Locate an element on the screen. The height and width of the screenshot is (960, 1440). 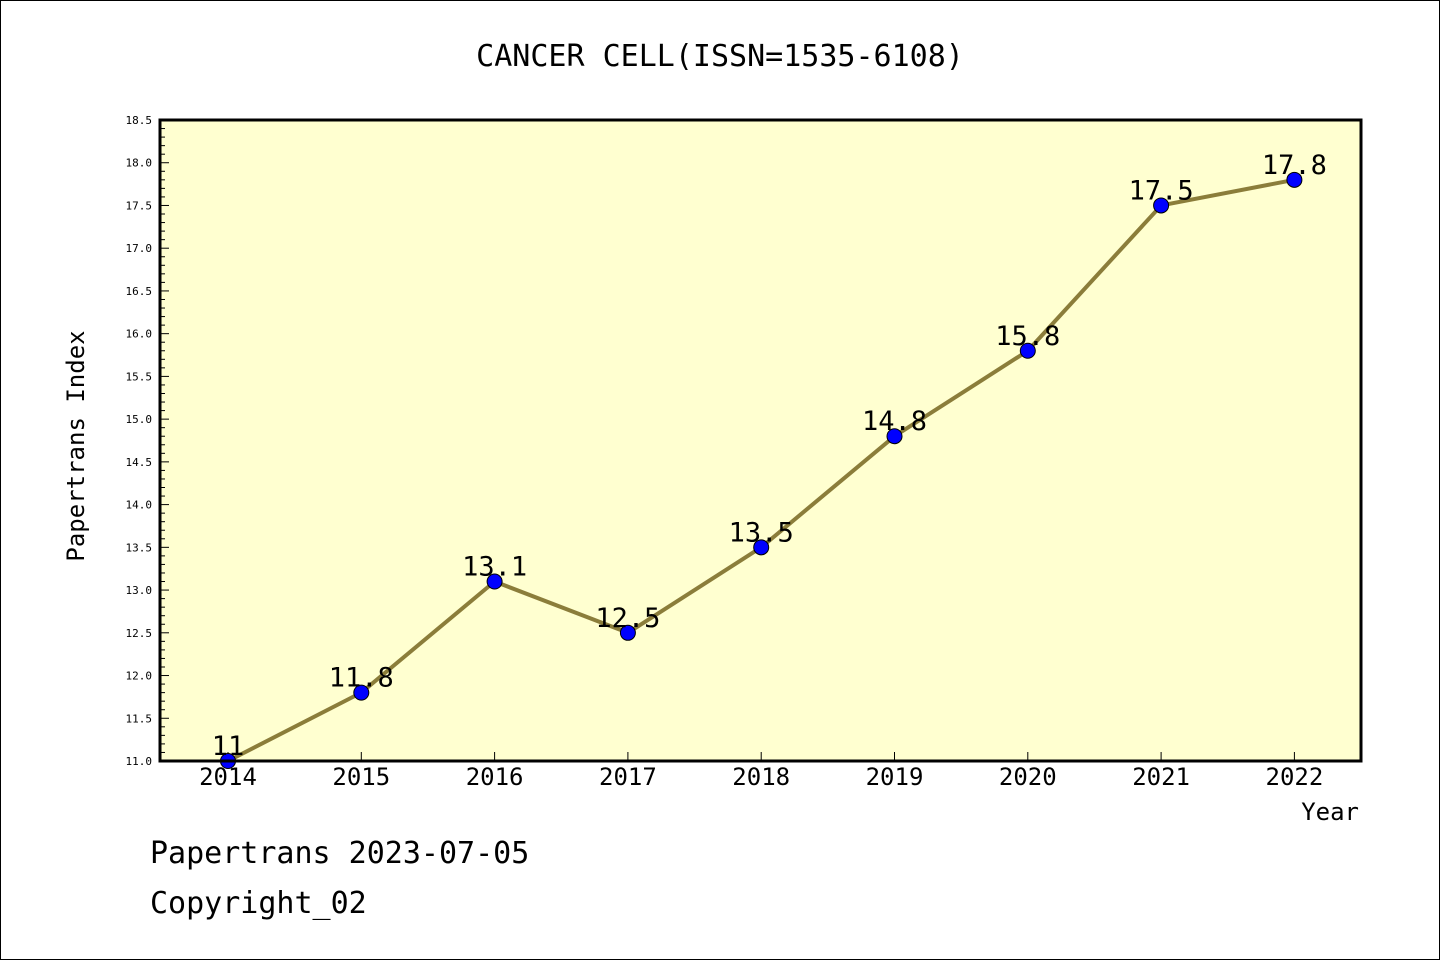
y-tick-label: 15.5 is located at coordinates (139, 376).